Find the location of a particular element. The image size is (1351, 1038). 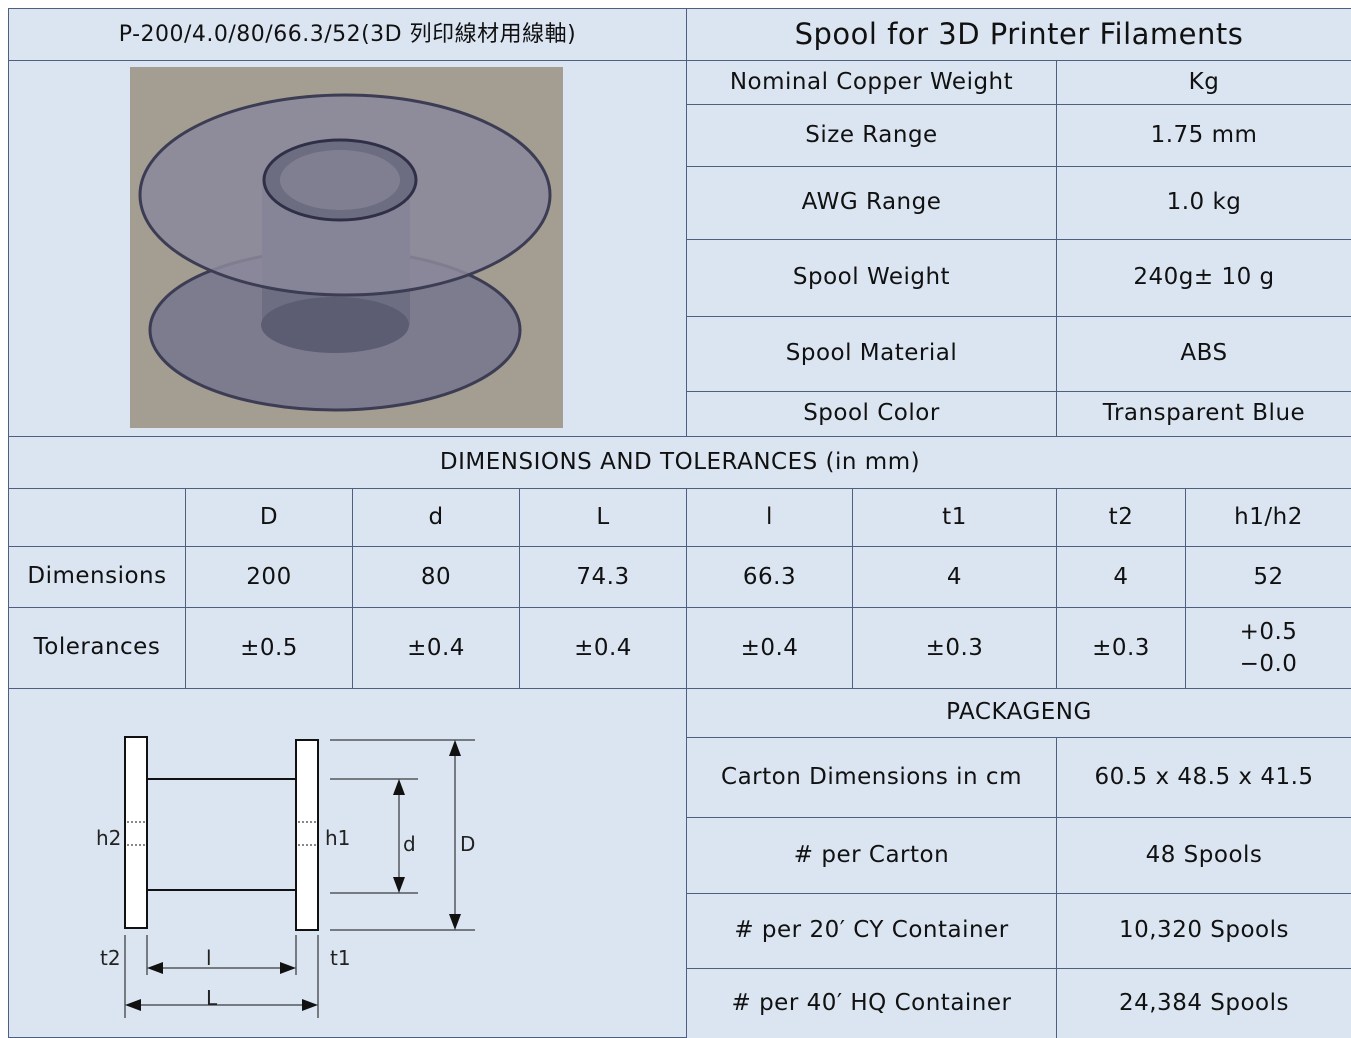

packaging-value: 24,384 Spools is located at coordinates (1203, 1003).